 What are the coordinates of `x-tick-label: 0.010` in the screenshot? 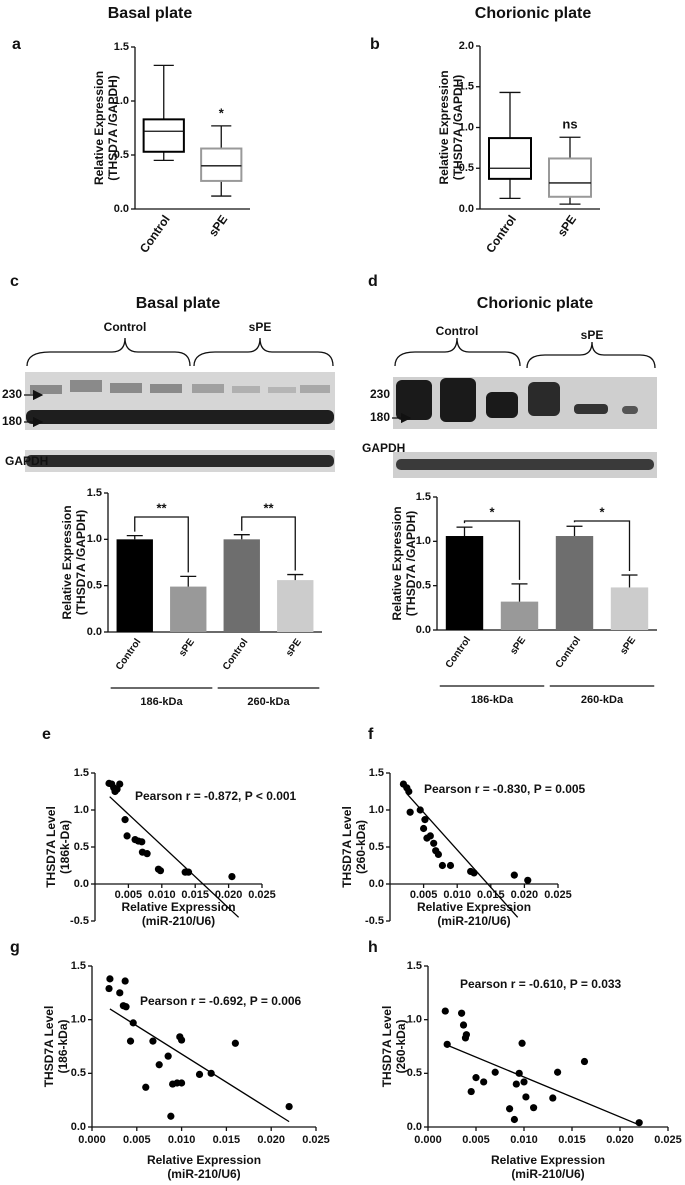 It's located at (524, 1140).